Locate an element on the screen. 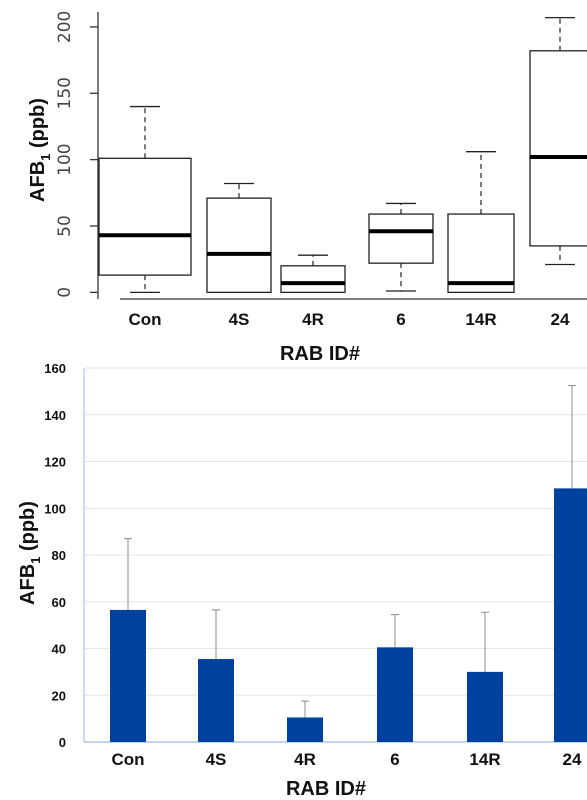 Image resolution: width=587 pixels, height=800 pixels. box-plot-category-label: 24 is located at coordinates (560, 319).